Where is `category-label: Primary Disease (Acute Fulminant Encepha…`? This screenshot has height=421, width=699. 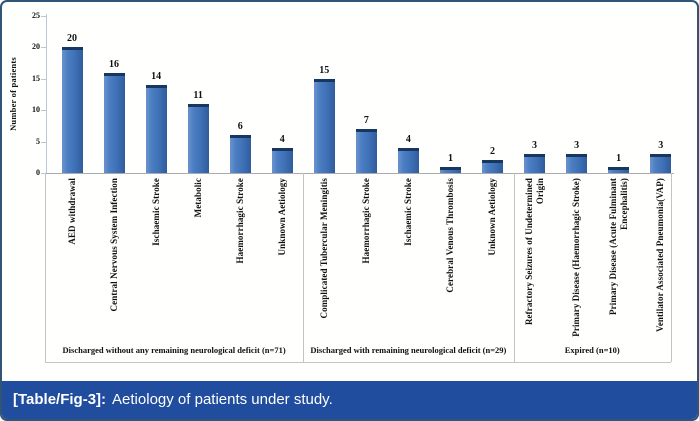 category-label: Primary Disease (Acute Fulminant Encepha… is located at coordinates (618, 246).